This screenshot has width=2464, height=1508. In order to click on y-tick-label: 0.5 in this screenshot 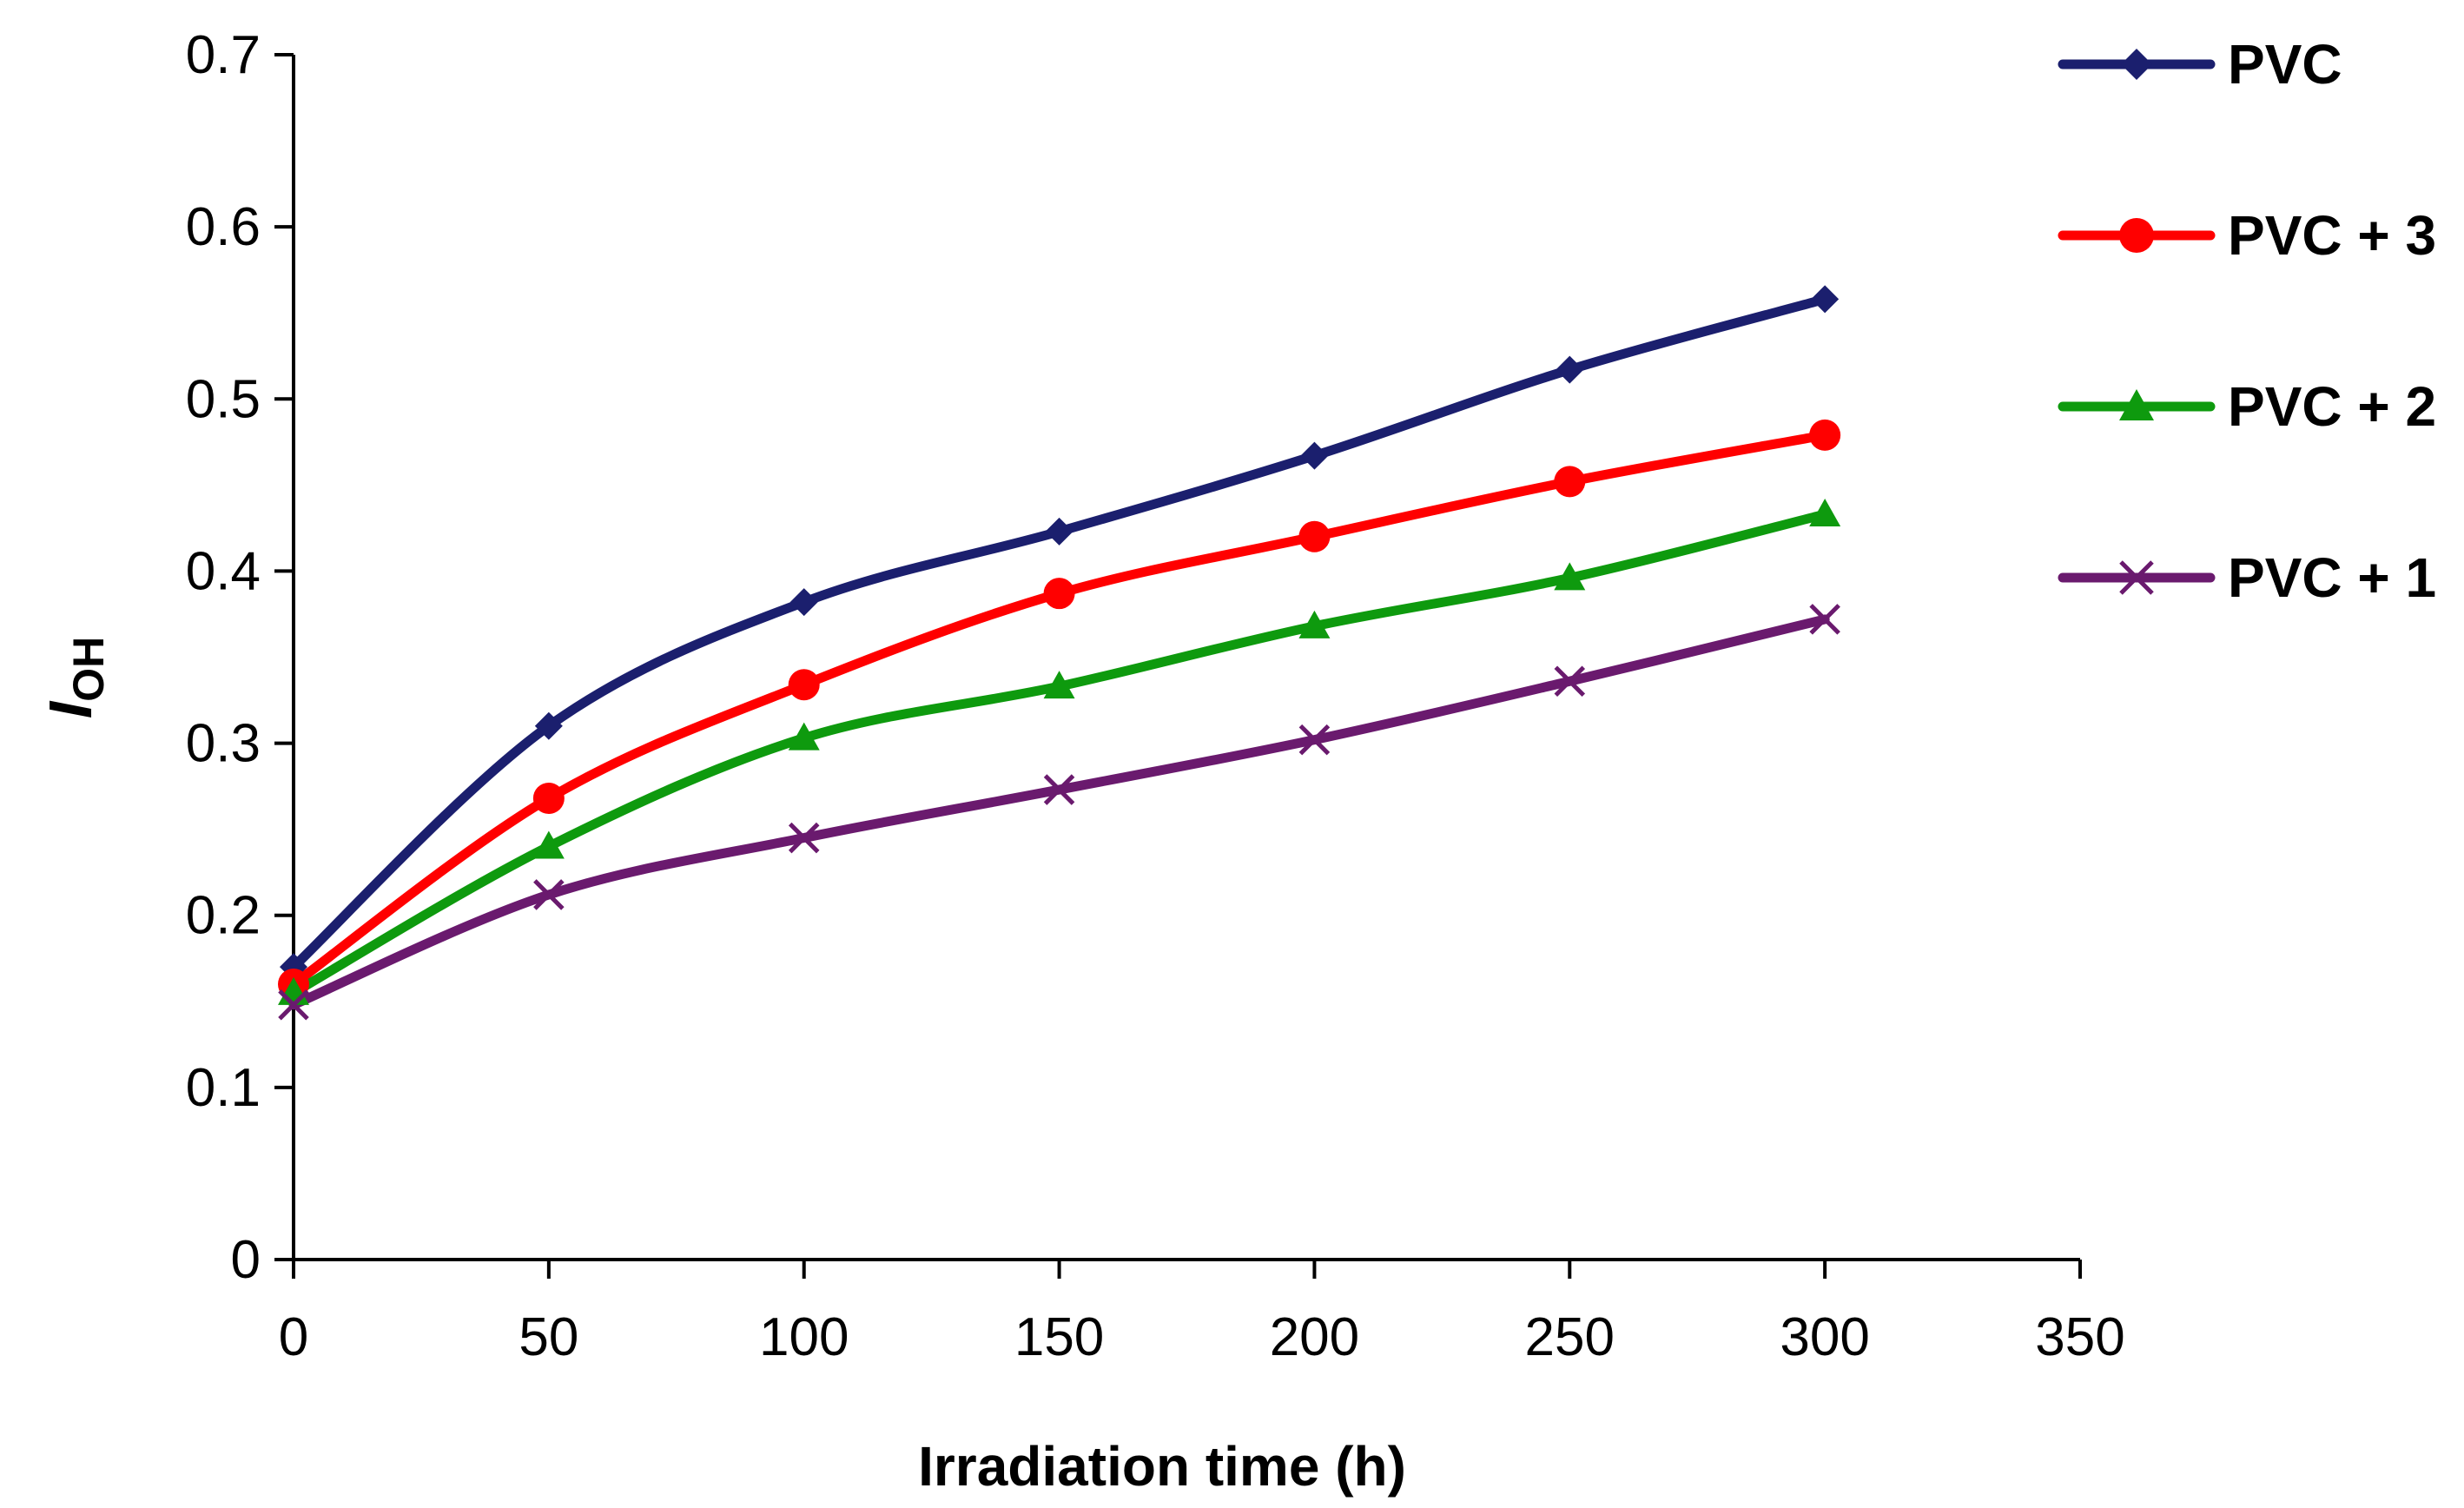, I will do `click(223, 399)`.